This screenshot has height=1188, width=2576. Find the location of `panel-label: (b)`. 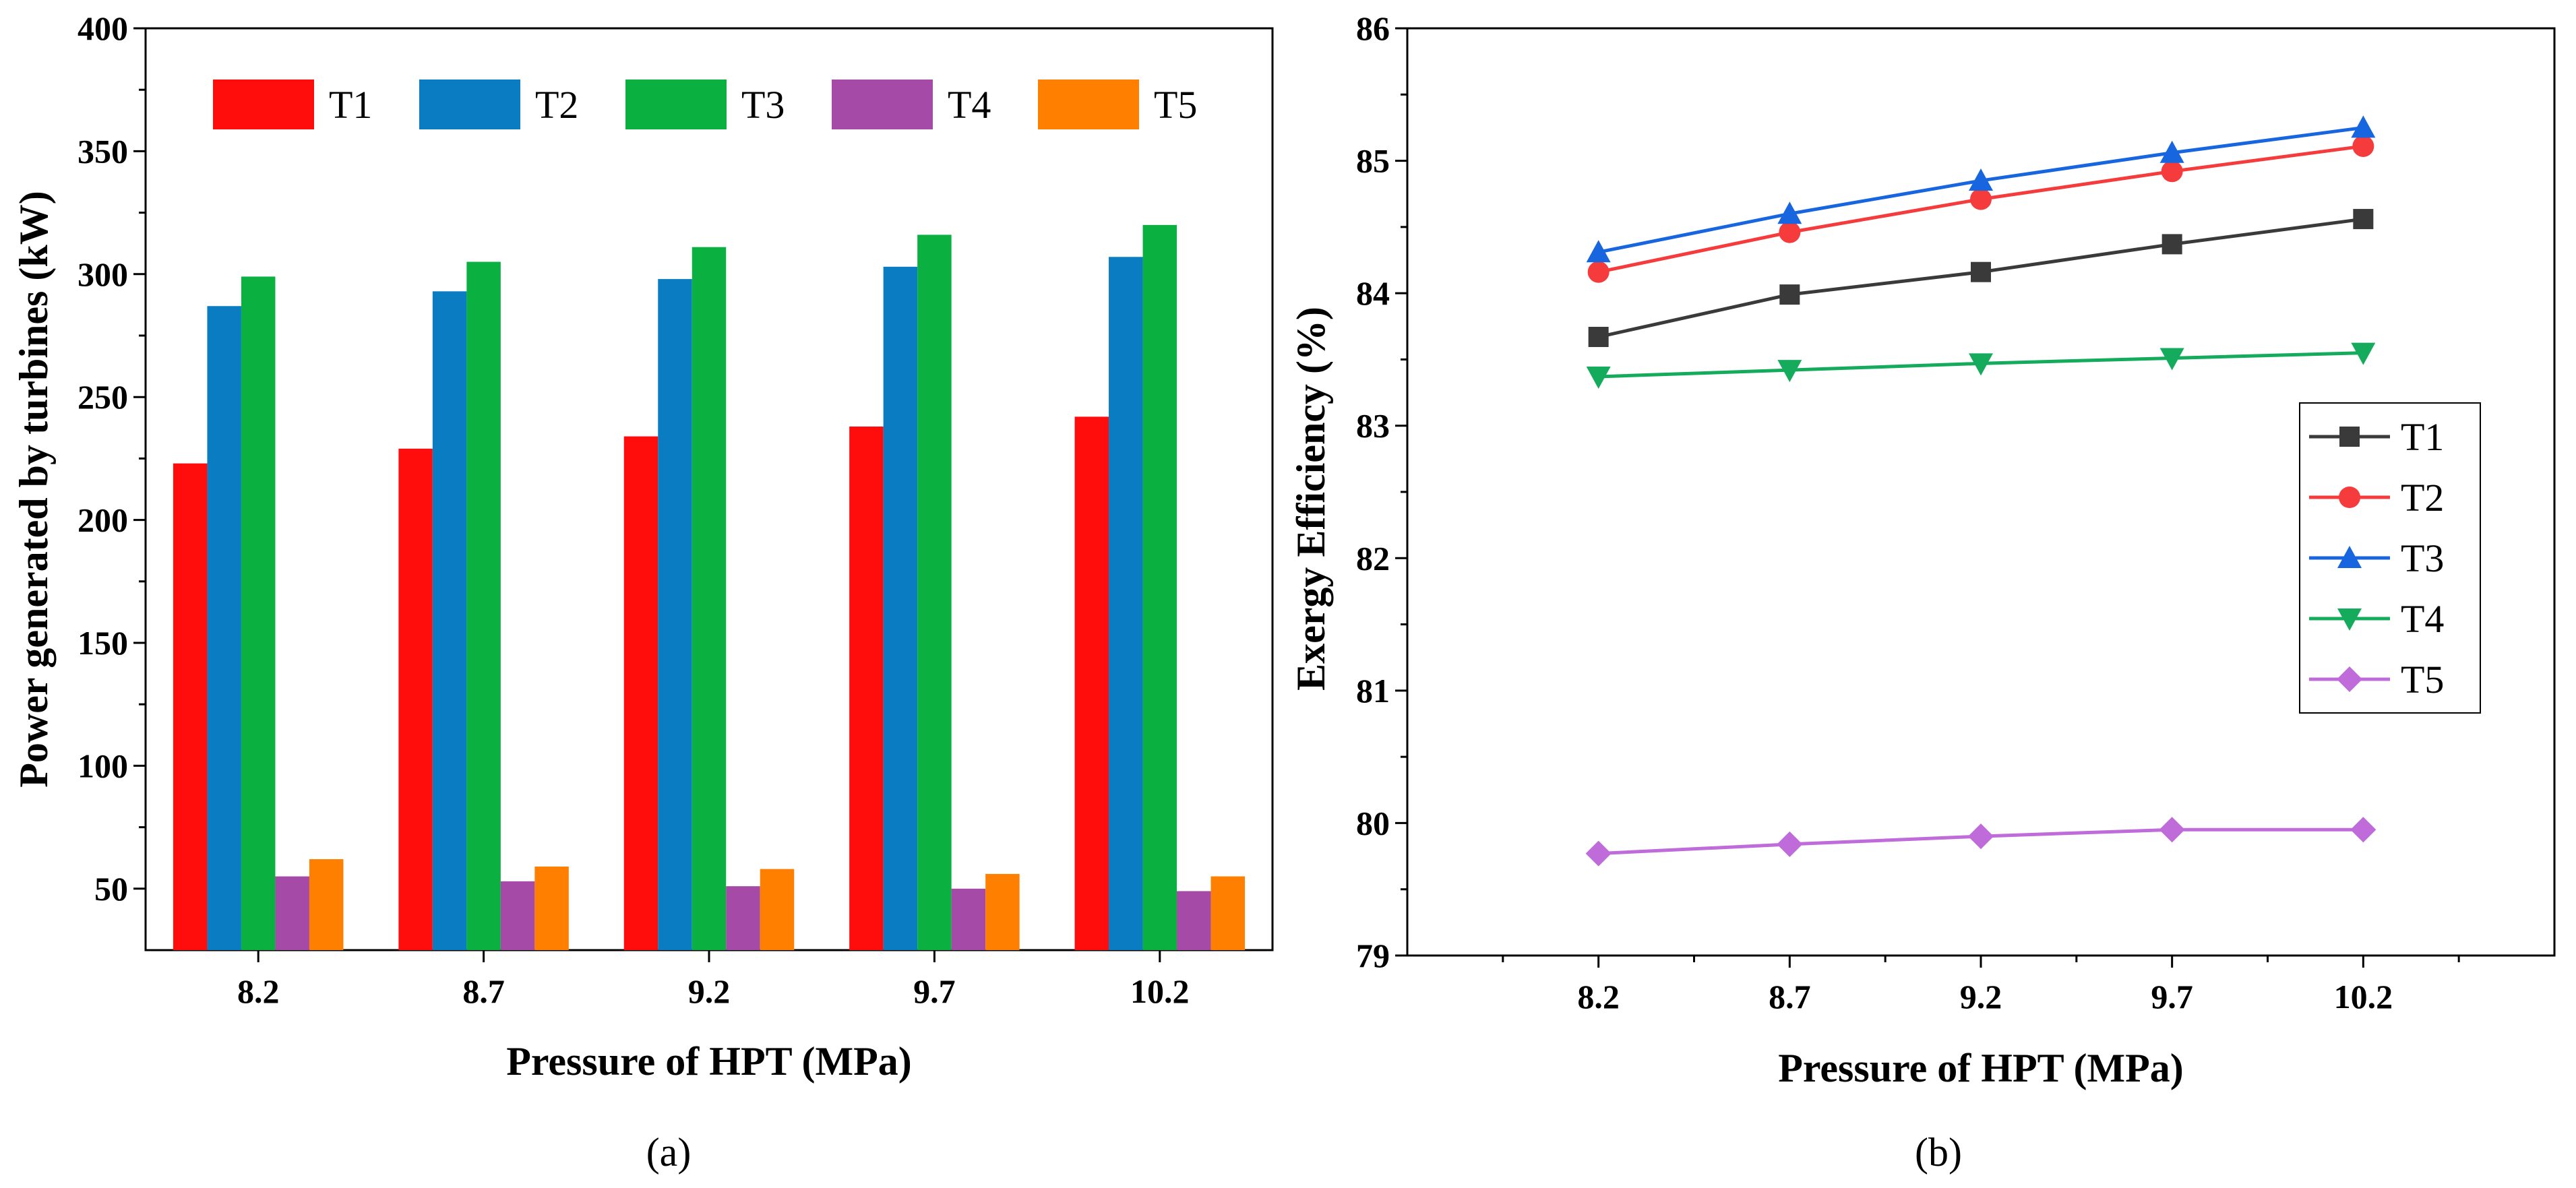

panel-label: (b) is located at coordinates (1939, 1152).